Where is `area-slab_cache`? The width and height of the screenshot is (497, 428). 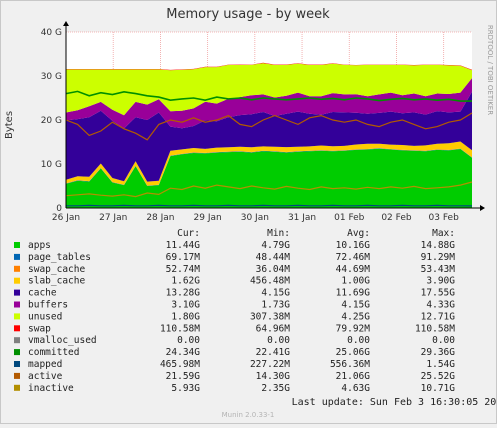 area-slab_cache is located at coordinates (269, 163).